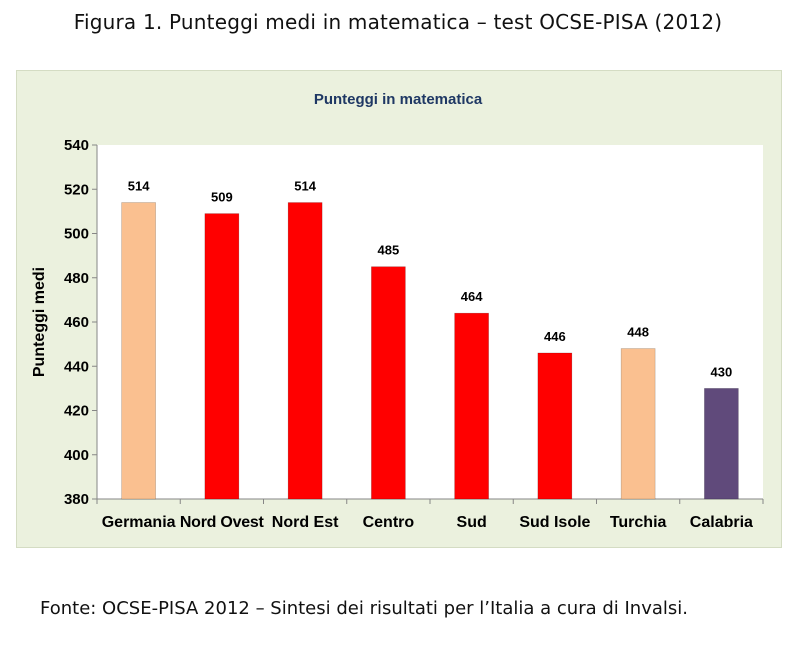 The width and height of the screenshot is (796, 645). What do you see at coordinates (389, 250) in the screenshot?
I see `data-label: 485` at bounding box center [389, 250].